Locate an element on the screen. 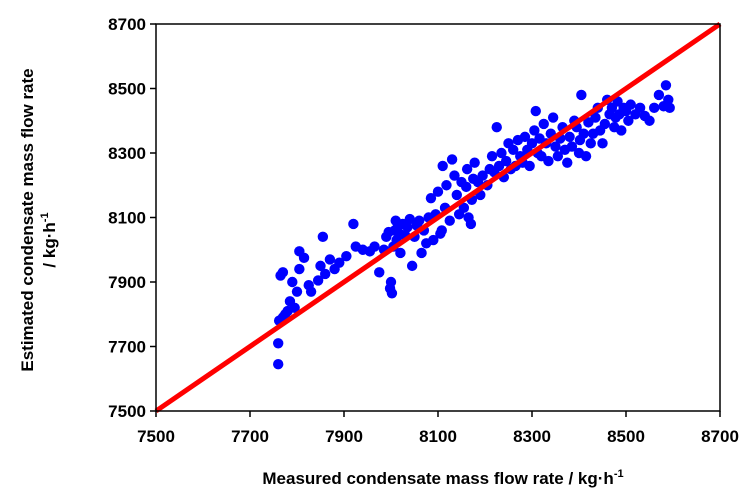  x-tick-label: 7700 is located at coordinates (250, 436).